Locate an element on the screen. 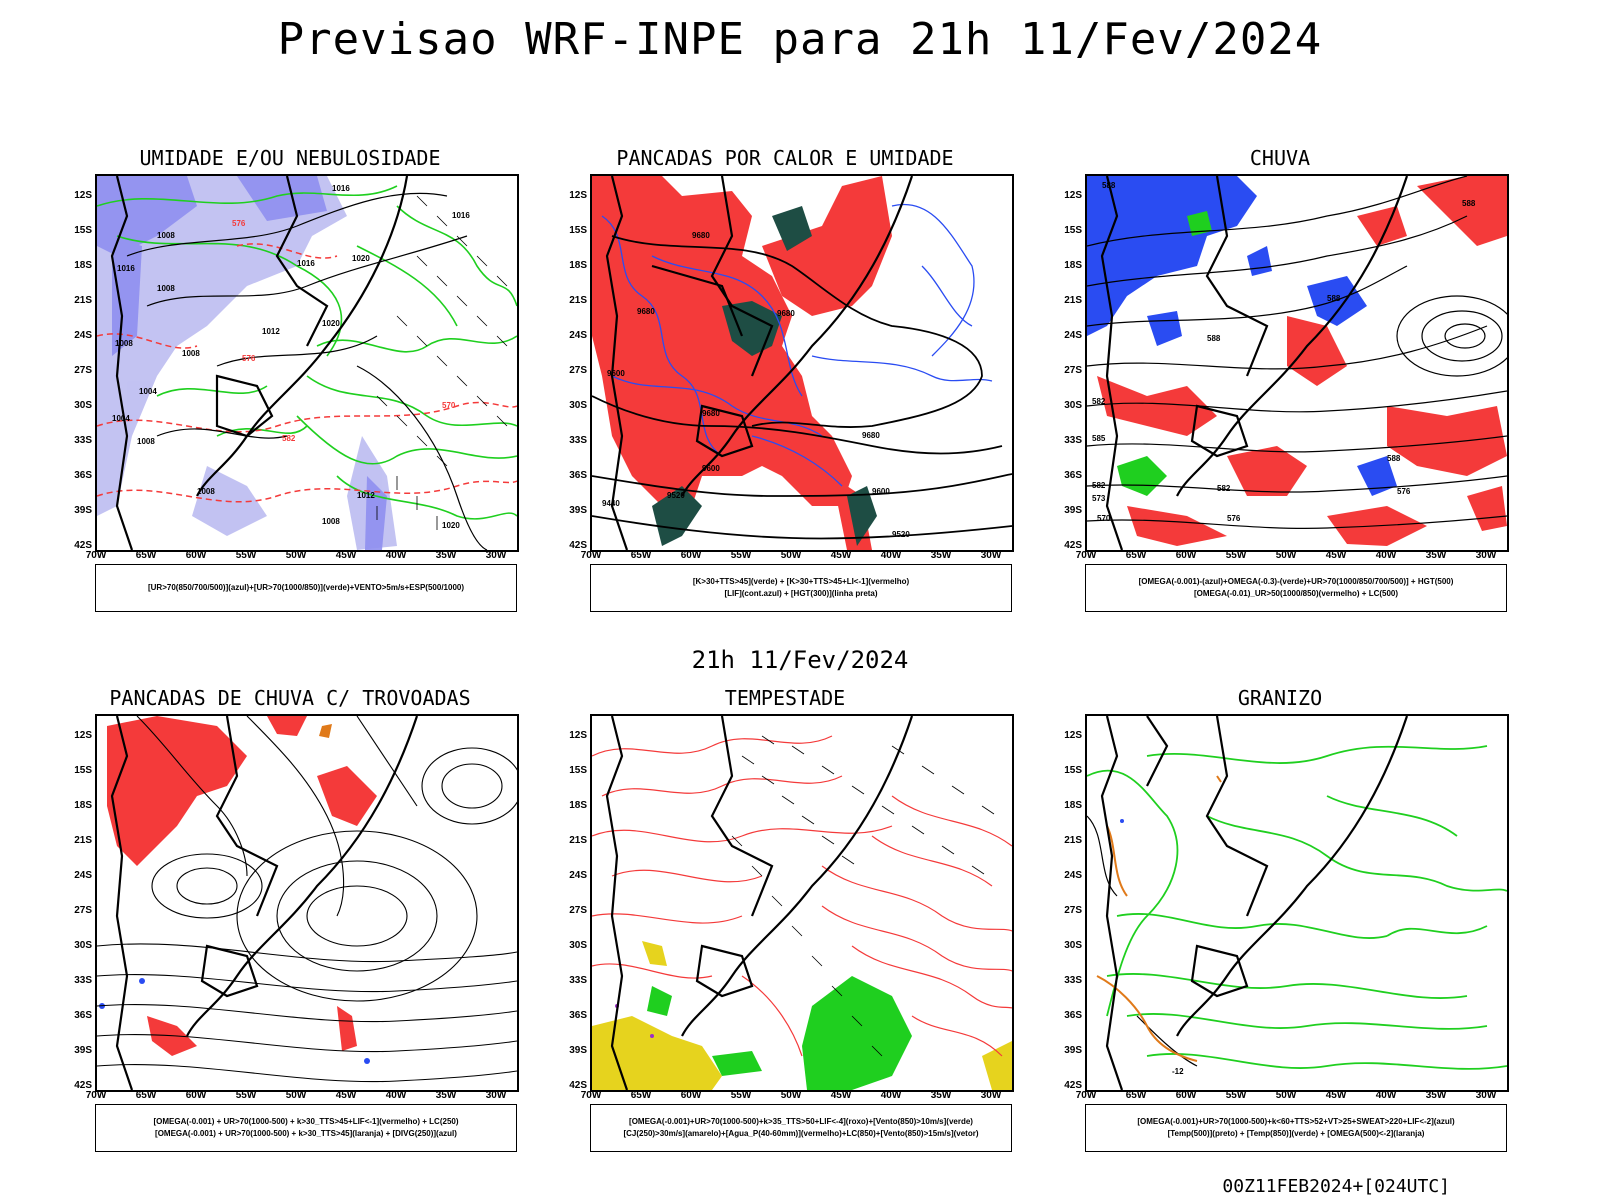 This screenshot has height=1200, width=1600. svg-text: 570 is located at coordinates (449, 405).